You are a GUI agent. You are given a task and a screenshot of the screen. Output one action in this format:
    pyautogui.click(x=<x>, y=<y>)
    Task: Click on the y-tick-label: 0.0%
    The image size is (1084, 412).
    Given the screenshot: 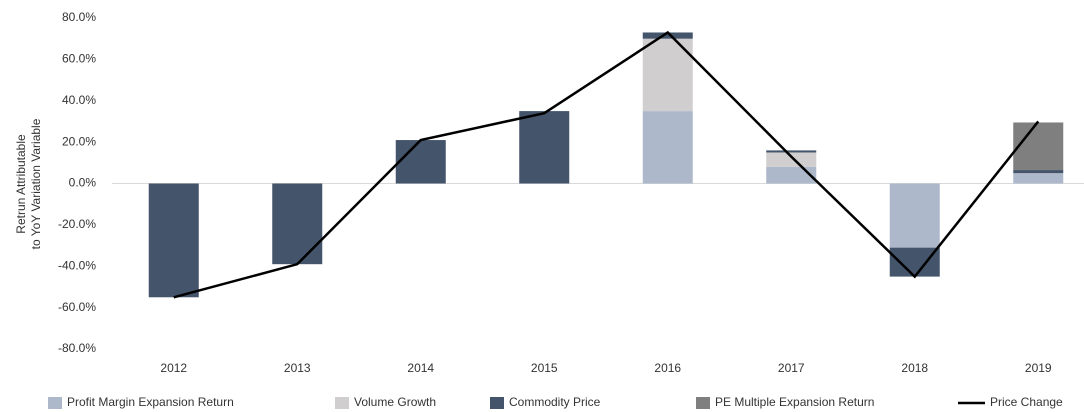 What is the action you would take?
    pyautogui.click(x=83, y=183)
    